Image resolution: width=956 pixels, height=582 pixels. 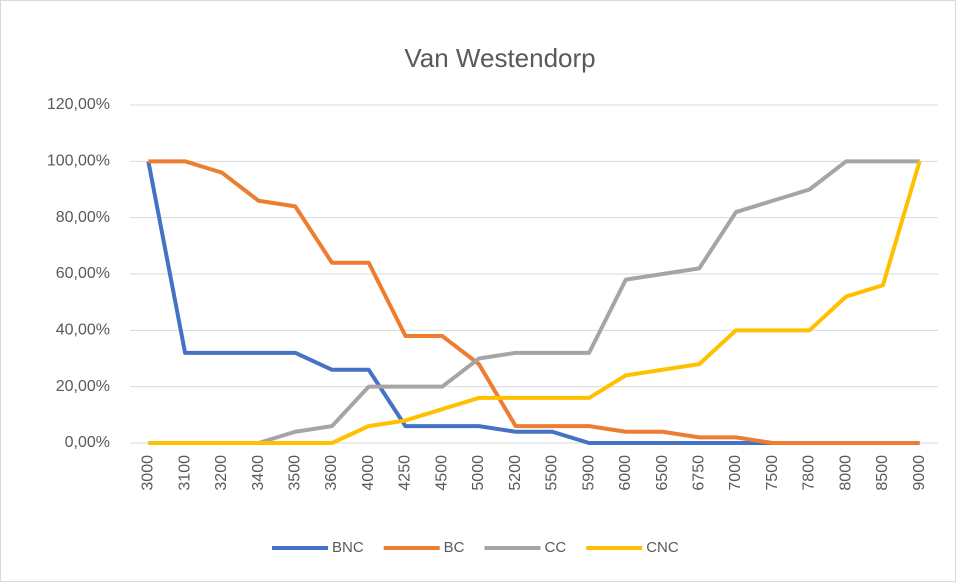 I want to click on x-tick-label: 4500, so click(x=441, y=473).